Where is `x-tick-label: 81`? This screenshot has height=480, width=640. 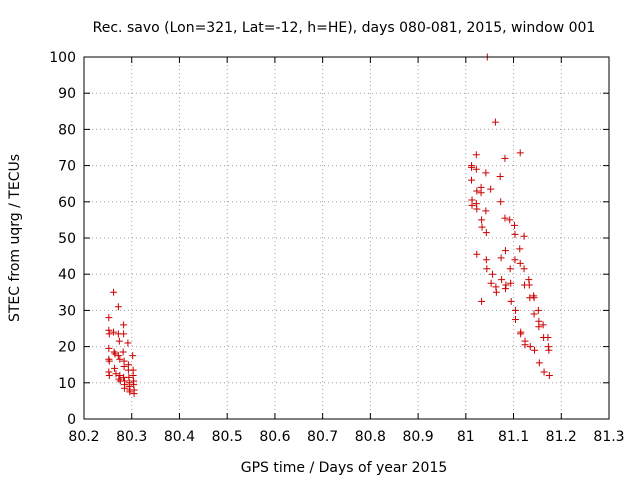
x-tick-label: 81 is located at coordinates (466, 437).